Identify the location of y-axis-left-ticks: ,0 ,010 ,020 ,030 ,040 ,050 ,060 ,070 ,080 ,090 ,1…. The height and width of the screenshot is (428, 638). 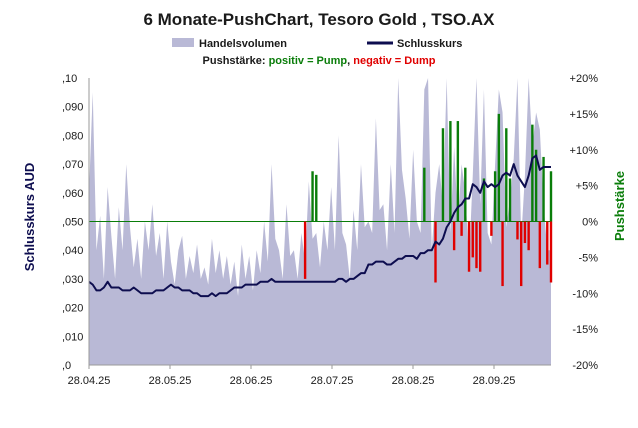
(72, 222).